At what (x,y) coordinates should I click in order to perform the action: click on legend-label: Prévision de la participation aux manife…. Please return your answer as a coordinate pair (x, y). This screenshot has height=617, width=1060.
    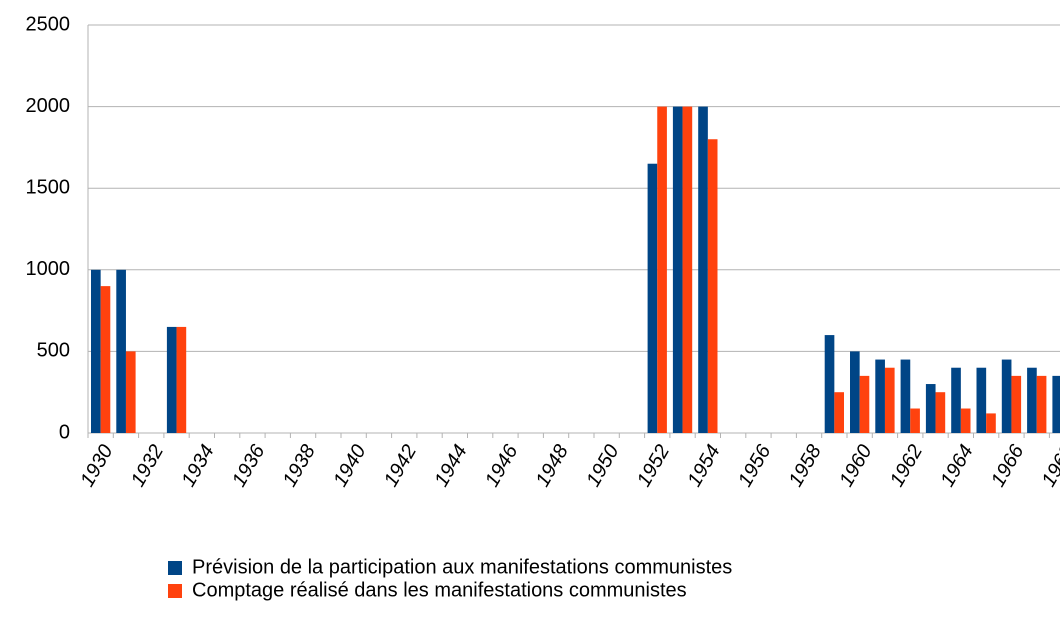
    Looking at the image, I should click on (462, 567).